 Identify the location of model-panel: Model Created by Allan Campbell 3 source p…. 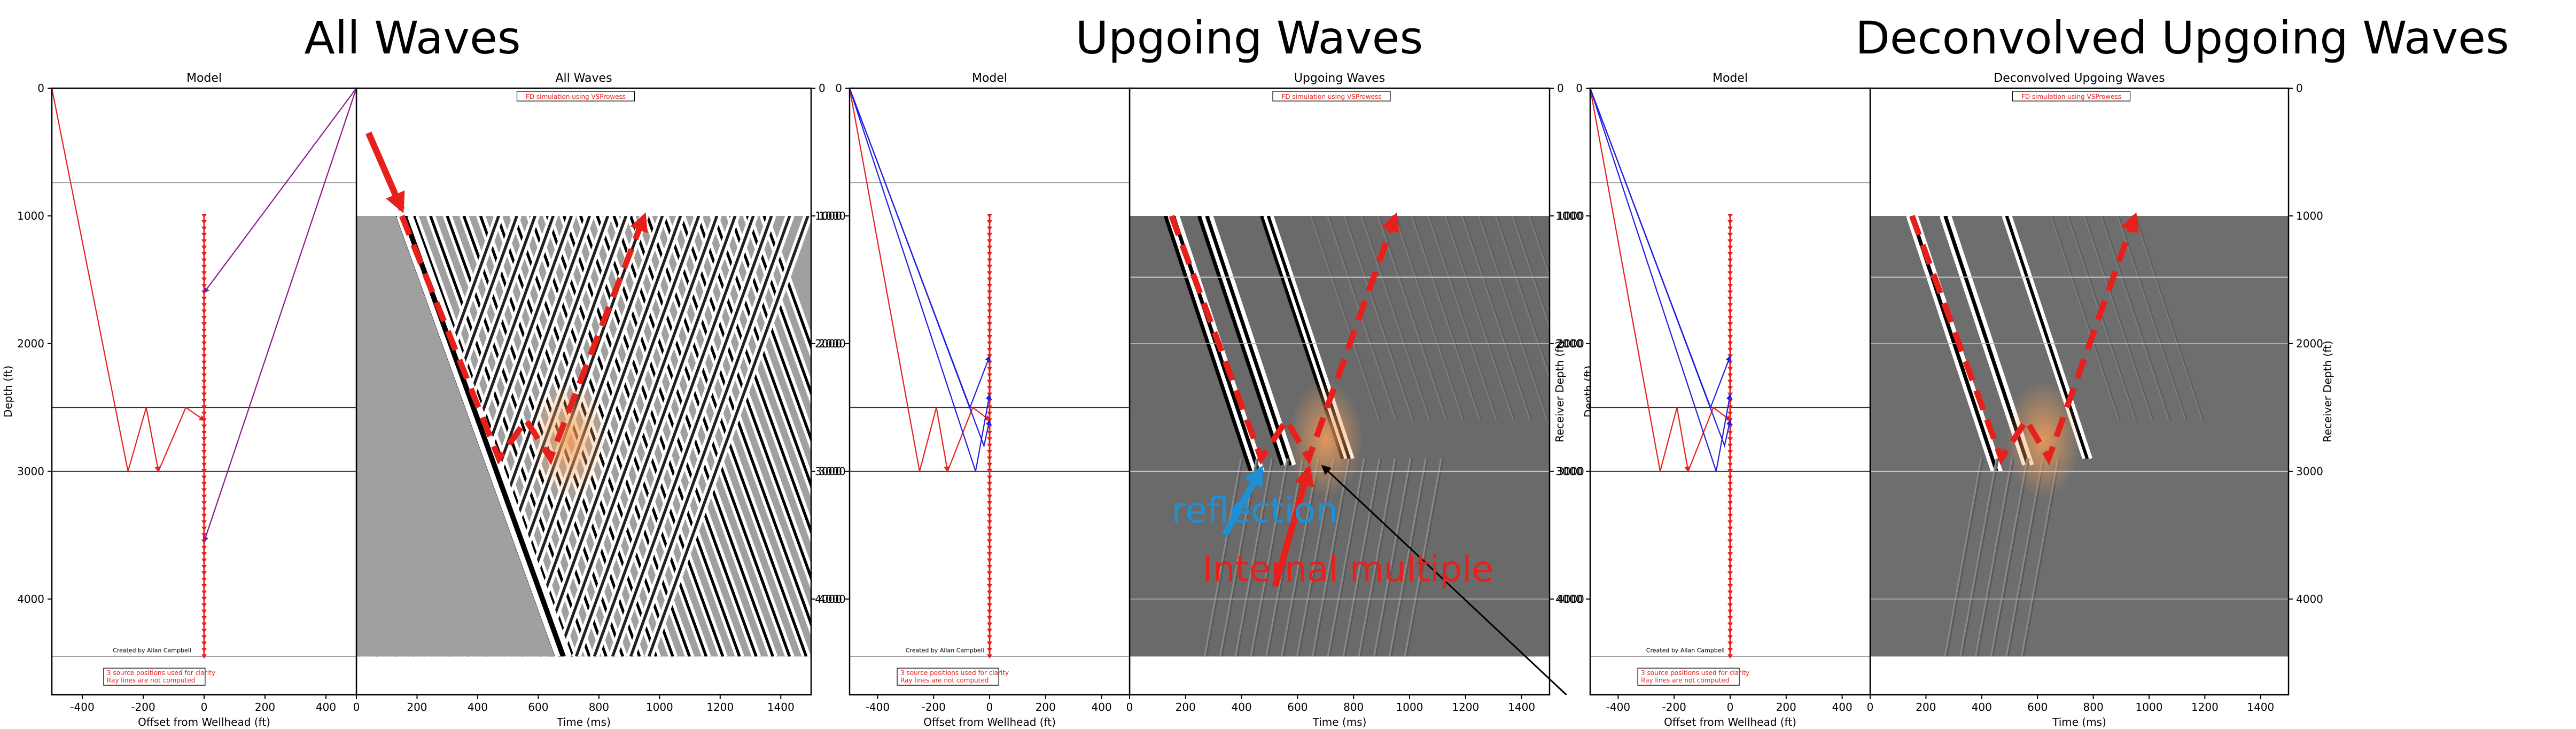
(1712, 400).